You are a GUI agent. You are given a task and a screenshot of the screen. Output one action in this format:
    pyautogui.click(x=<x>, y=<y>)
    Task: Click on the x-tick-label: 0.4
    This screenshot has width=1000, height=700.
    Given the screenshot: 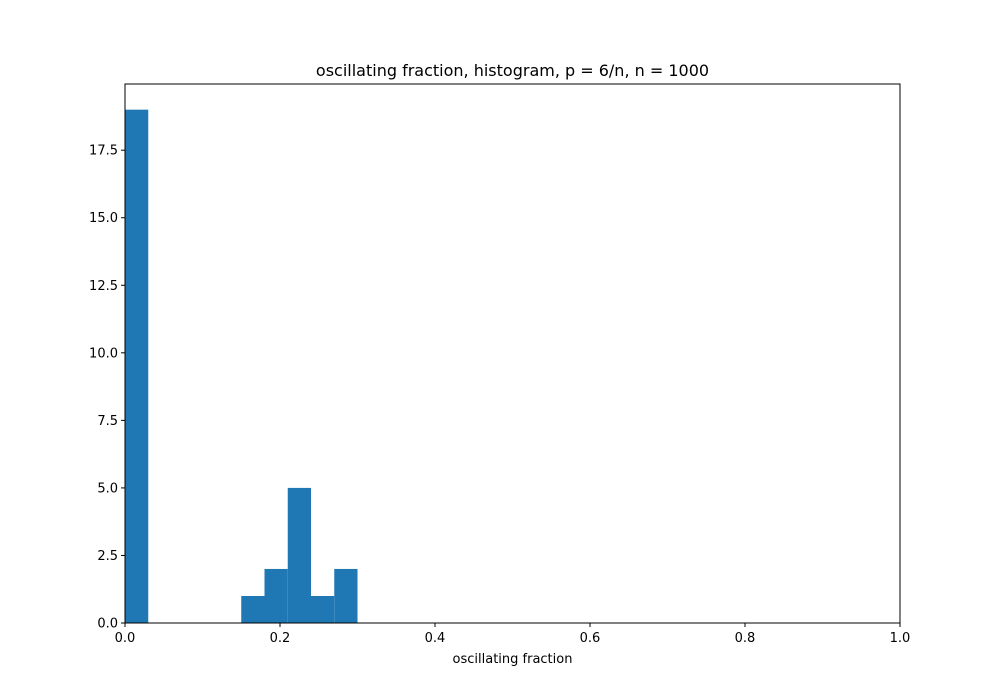 What is the action you would take?
    pyautogui.click(x=435, y=638)
    